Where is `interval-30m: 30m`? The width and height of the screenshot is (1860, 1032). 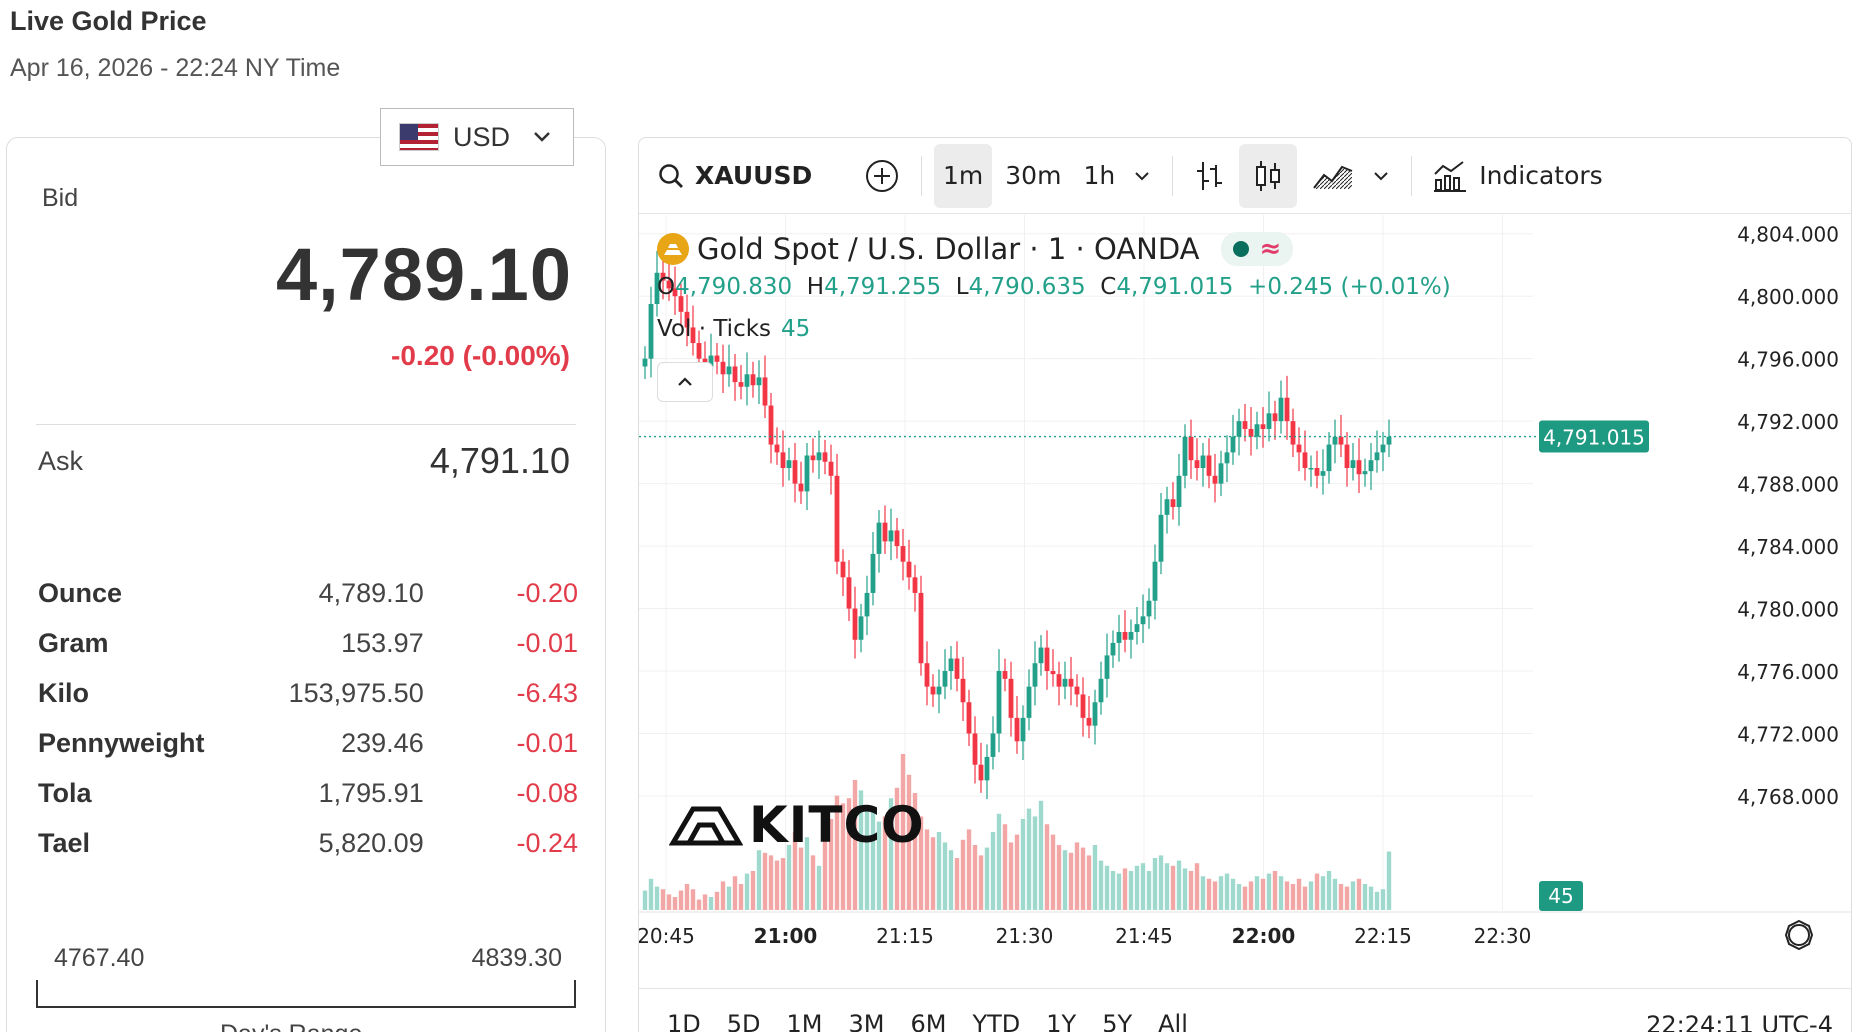
interval-30m: 30m is located at coordinates (1033, 175).